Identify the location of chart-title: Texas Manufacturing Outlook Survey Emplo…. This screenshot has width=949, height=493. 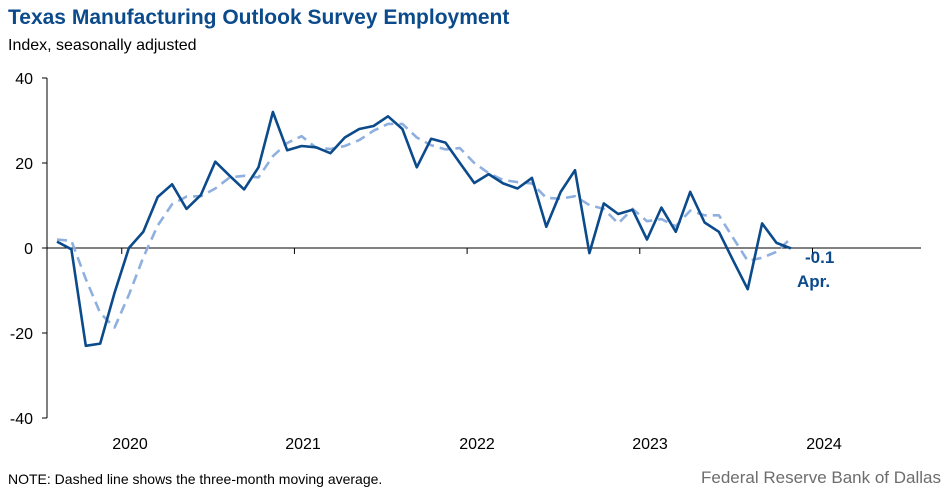
(259, 17).